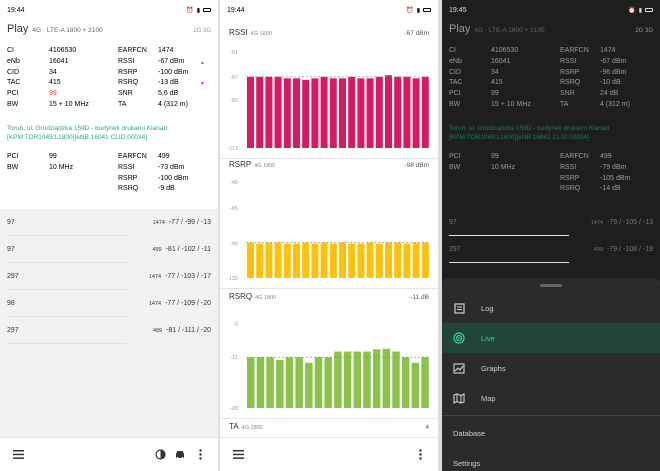  What do you see at coordinates (69, 104) in the screenshot?
I see `field-value: 15 + 10 MHz` at bounding box center [69, 104].